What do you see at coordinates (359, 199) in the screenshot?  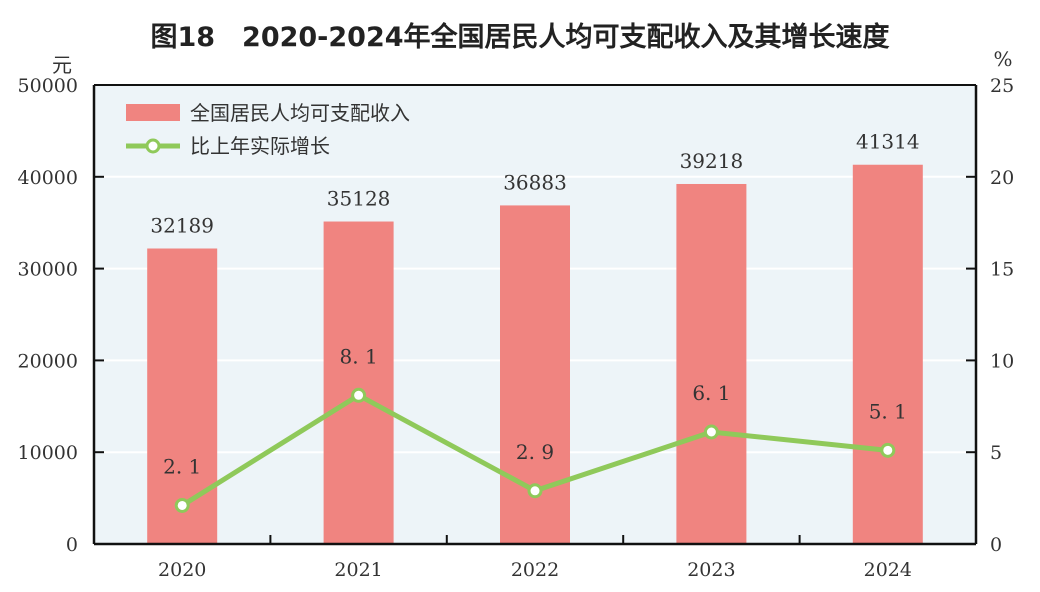 I see `bar-label-2021: 35128` at bounding box center [359, 199].